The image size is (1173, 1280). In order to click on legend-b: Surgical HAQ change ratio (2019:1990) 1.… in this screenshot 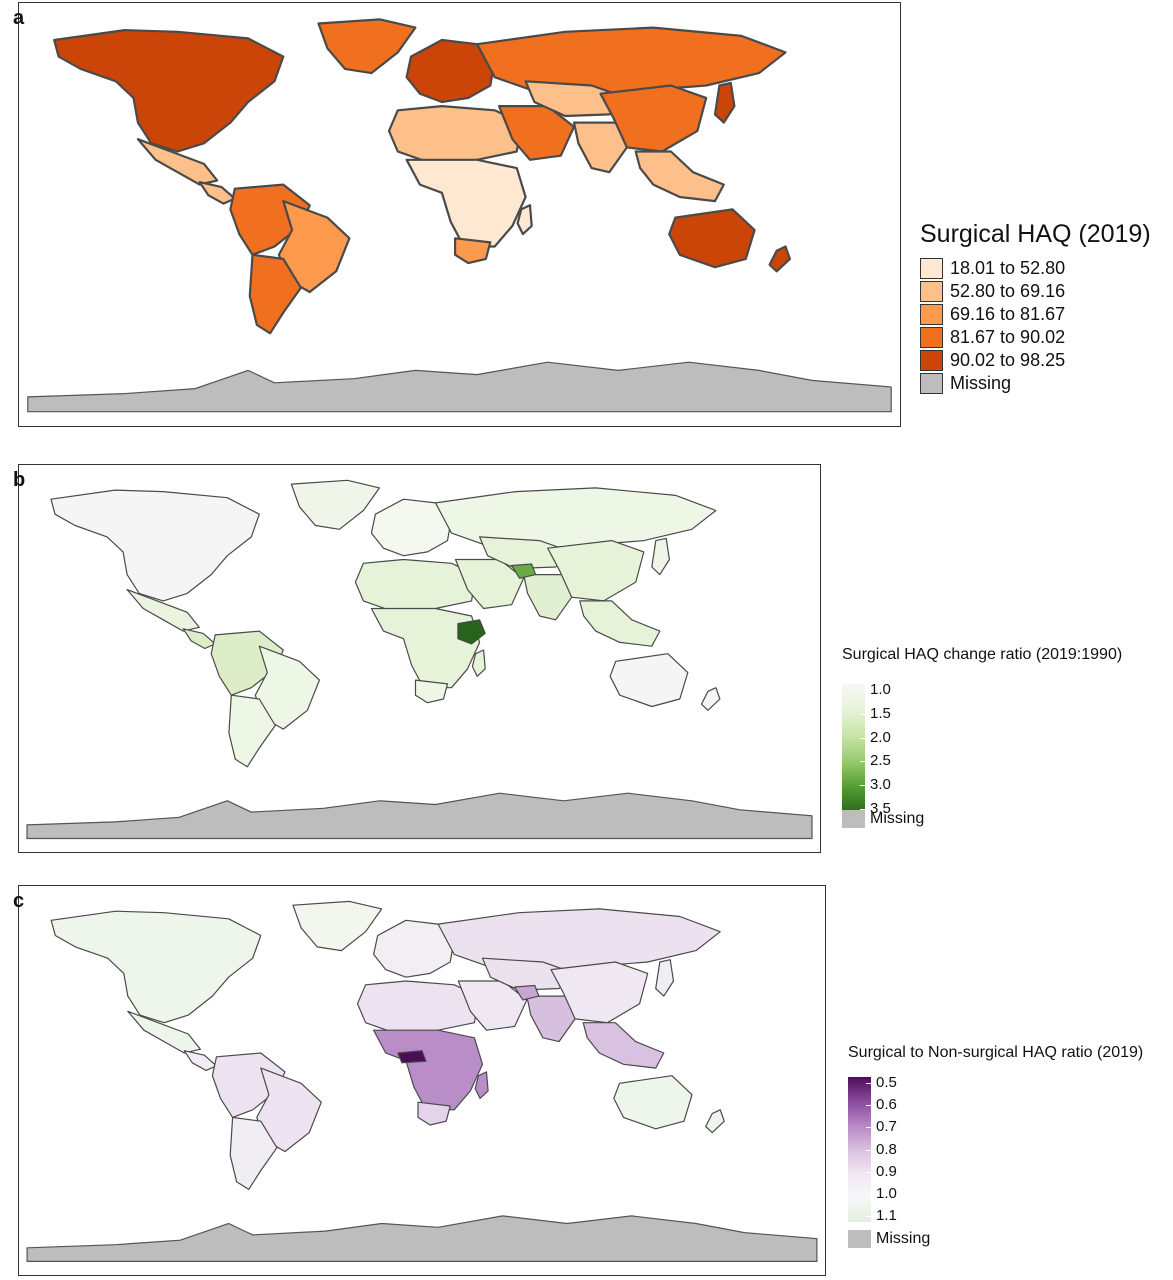, I will do `click(1004, 741)`.